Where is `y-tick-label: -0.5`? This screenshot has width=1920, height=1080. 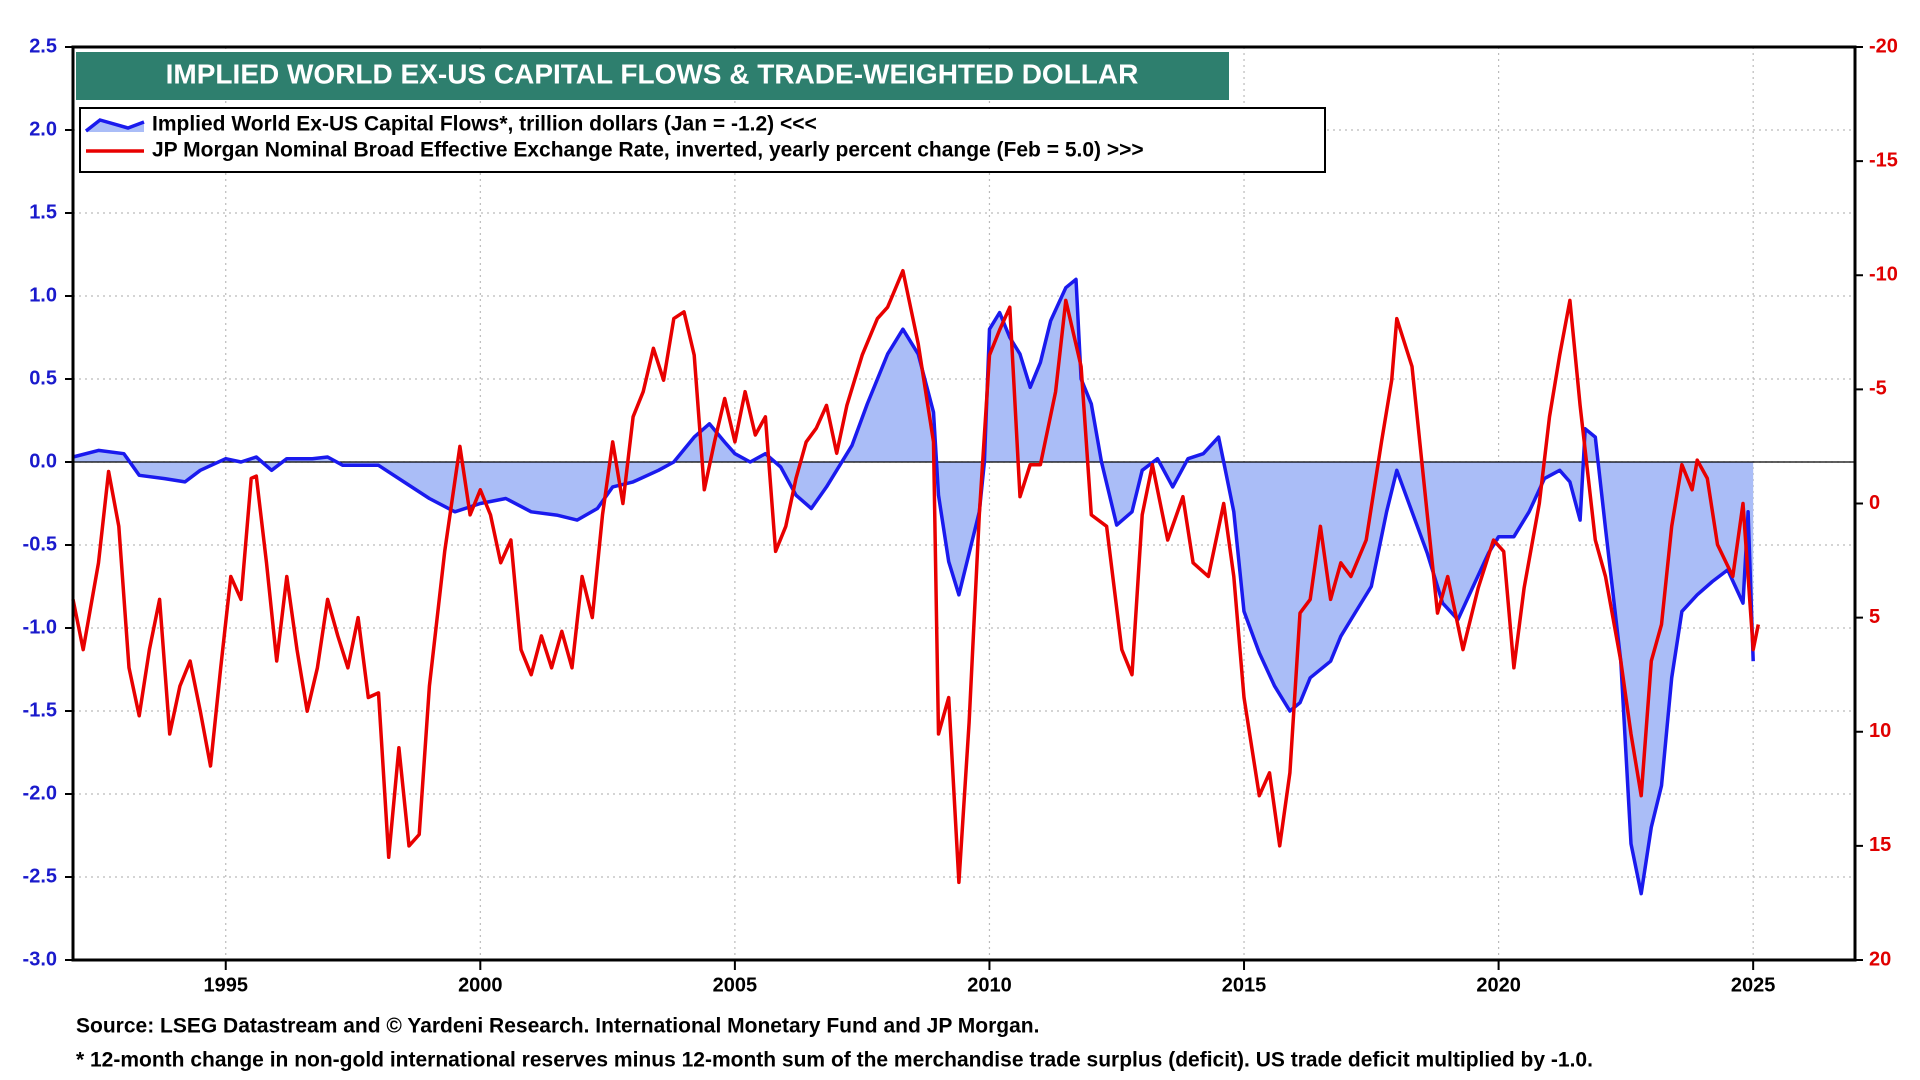
y-tick-label: -0.5 is located at coordinates (40, 544).